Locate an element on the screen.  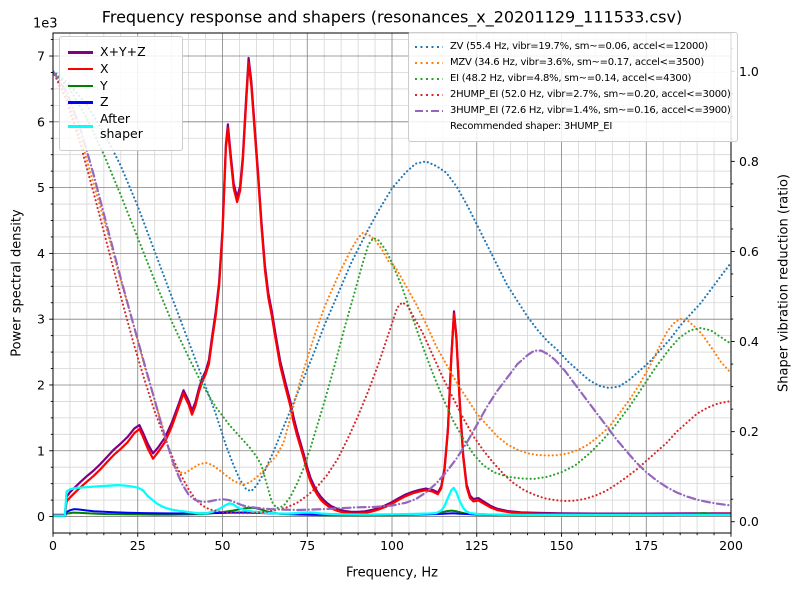
y-left-tick-label: 6 is located at coordinates (41, 121).